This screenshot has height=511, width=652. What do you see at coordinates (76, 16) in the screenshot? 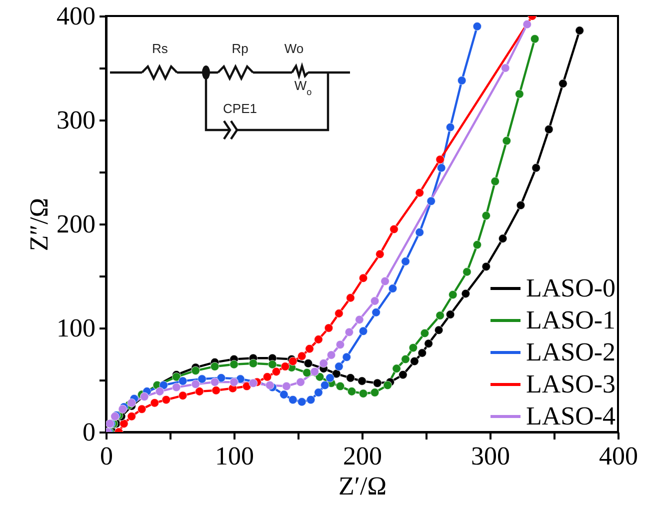
I see `y-tick-label: 400` at bounding box center [76, 16].